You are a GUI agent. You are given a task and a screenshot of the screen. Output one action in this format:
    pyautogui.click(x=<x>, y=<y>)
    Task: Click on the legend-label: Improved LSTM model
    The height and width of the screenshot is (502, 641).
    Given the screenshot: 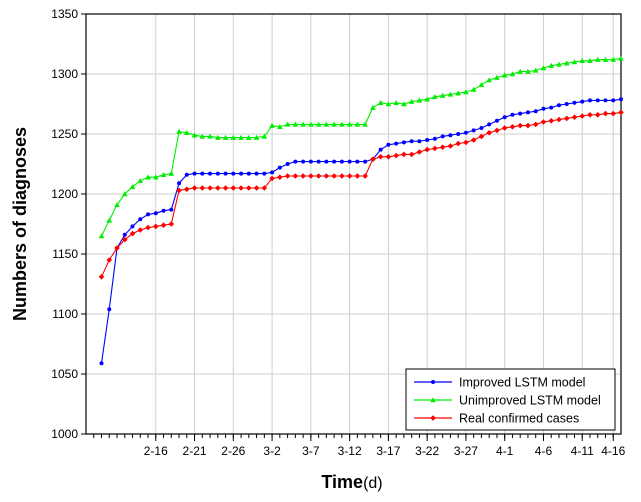 What is the action you would take?
    pyautogui.click(x=522, y=383)
    